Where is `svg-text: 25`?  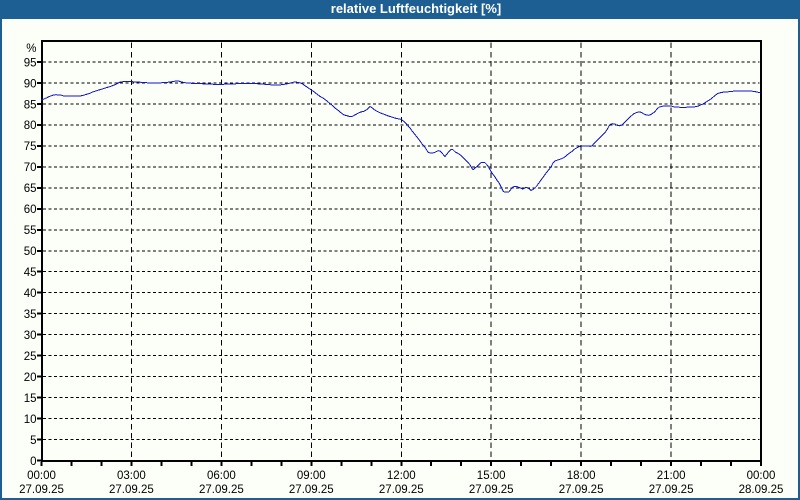
svg-text: 25 is located at coordinates (30, 357).